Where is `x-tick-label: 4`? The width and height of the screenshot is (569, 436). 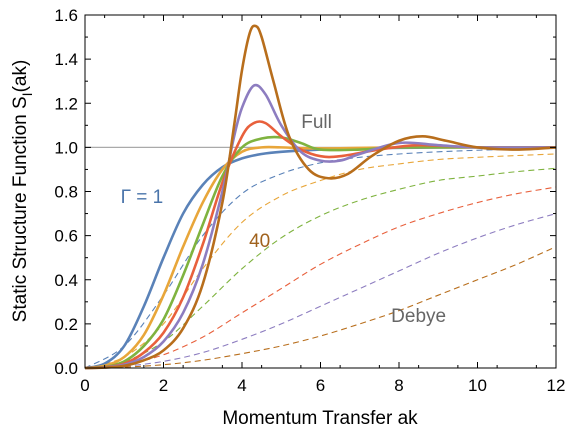 x-tick-label: 4 is located at coordinates (241, 385).